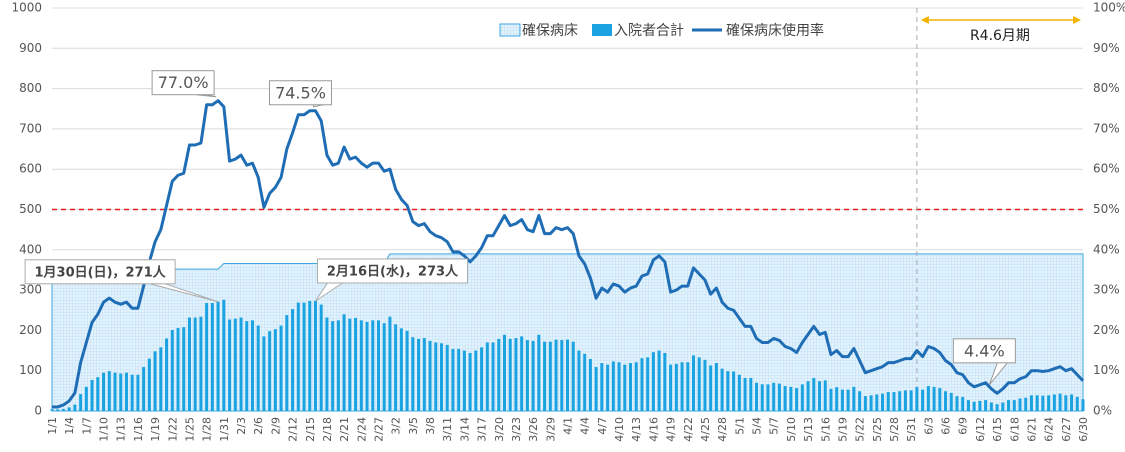 The image size is (1125, 452). Describe the element at coordinates (1106, 88) in the screenshot. I see `y2-tick-label: 80%` at that location.